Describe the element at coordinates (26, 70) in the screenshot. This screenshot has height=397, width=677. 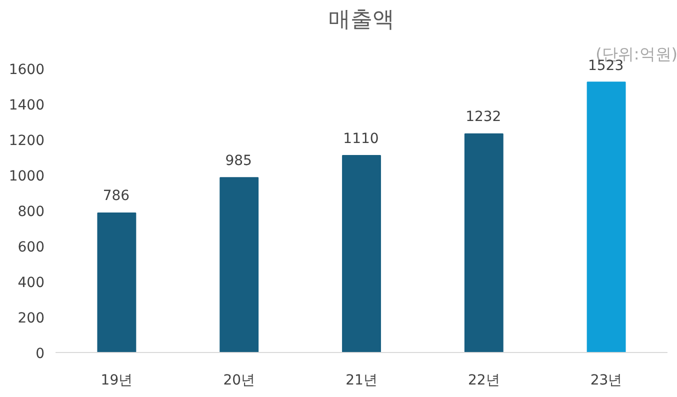
I see `y-tick-label: 1600` at that location.